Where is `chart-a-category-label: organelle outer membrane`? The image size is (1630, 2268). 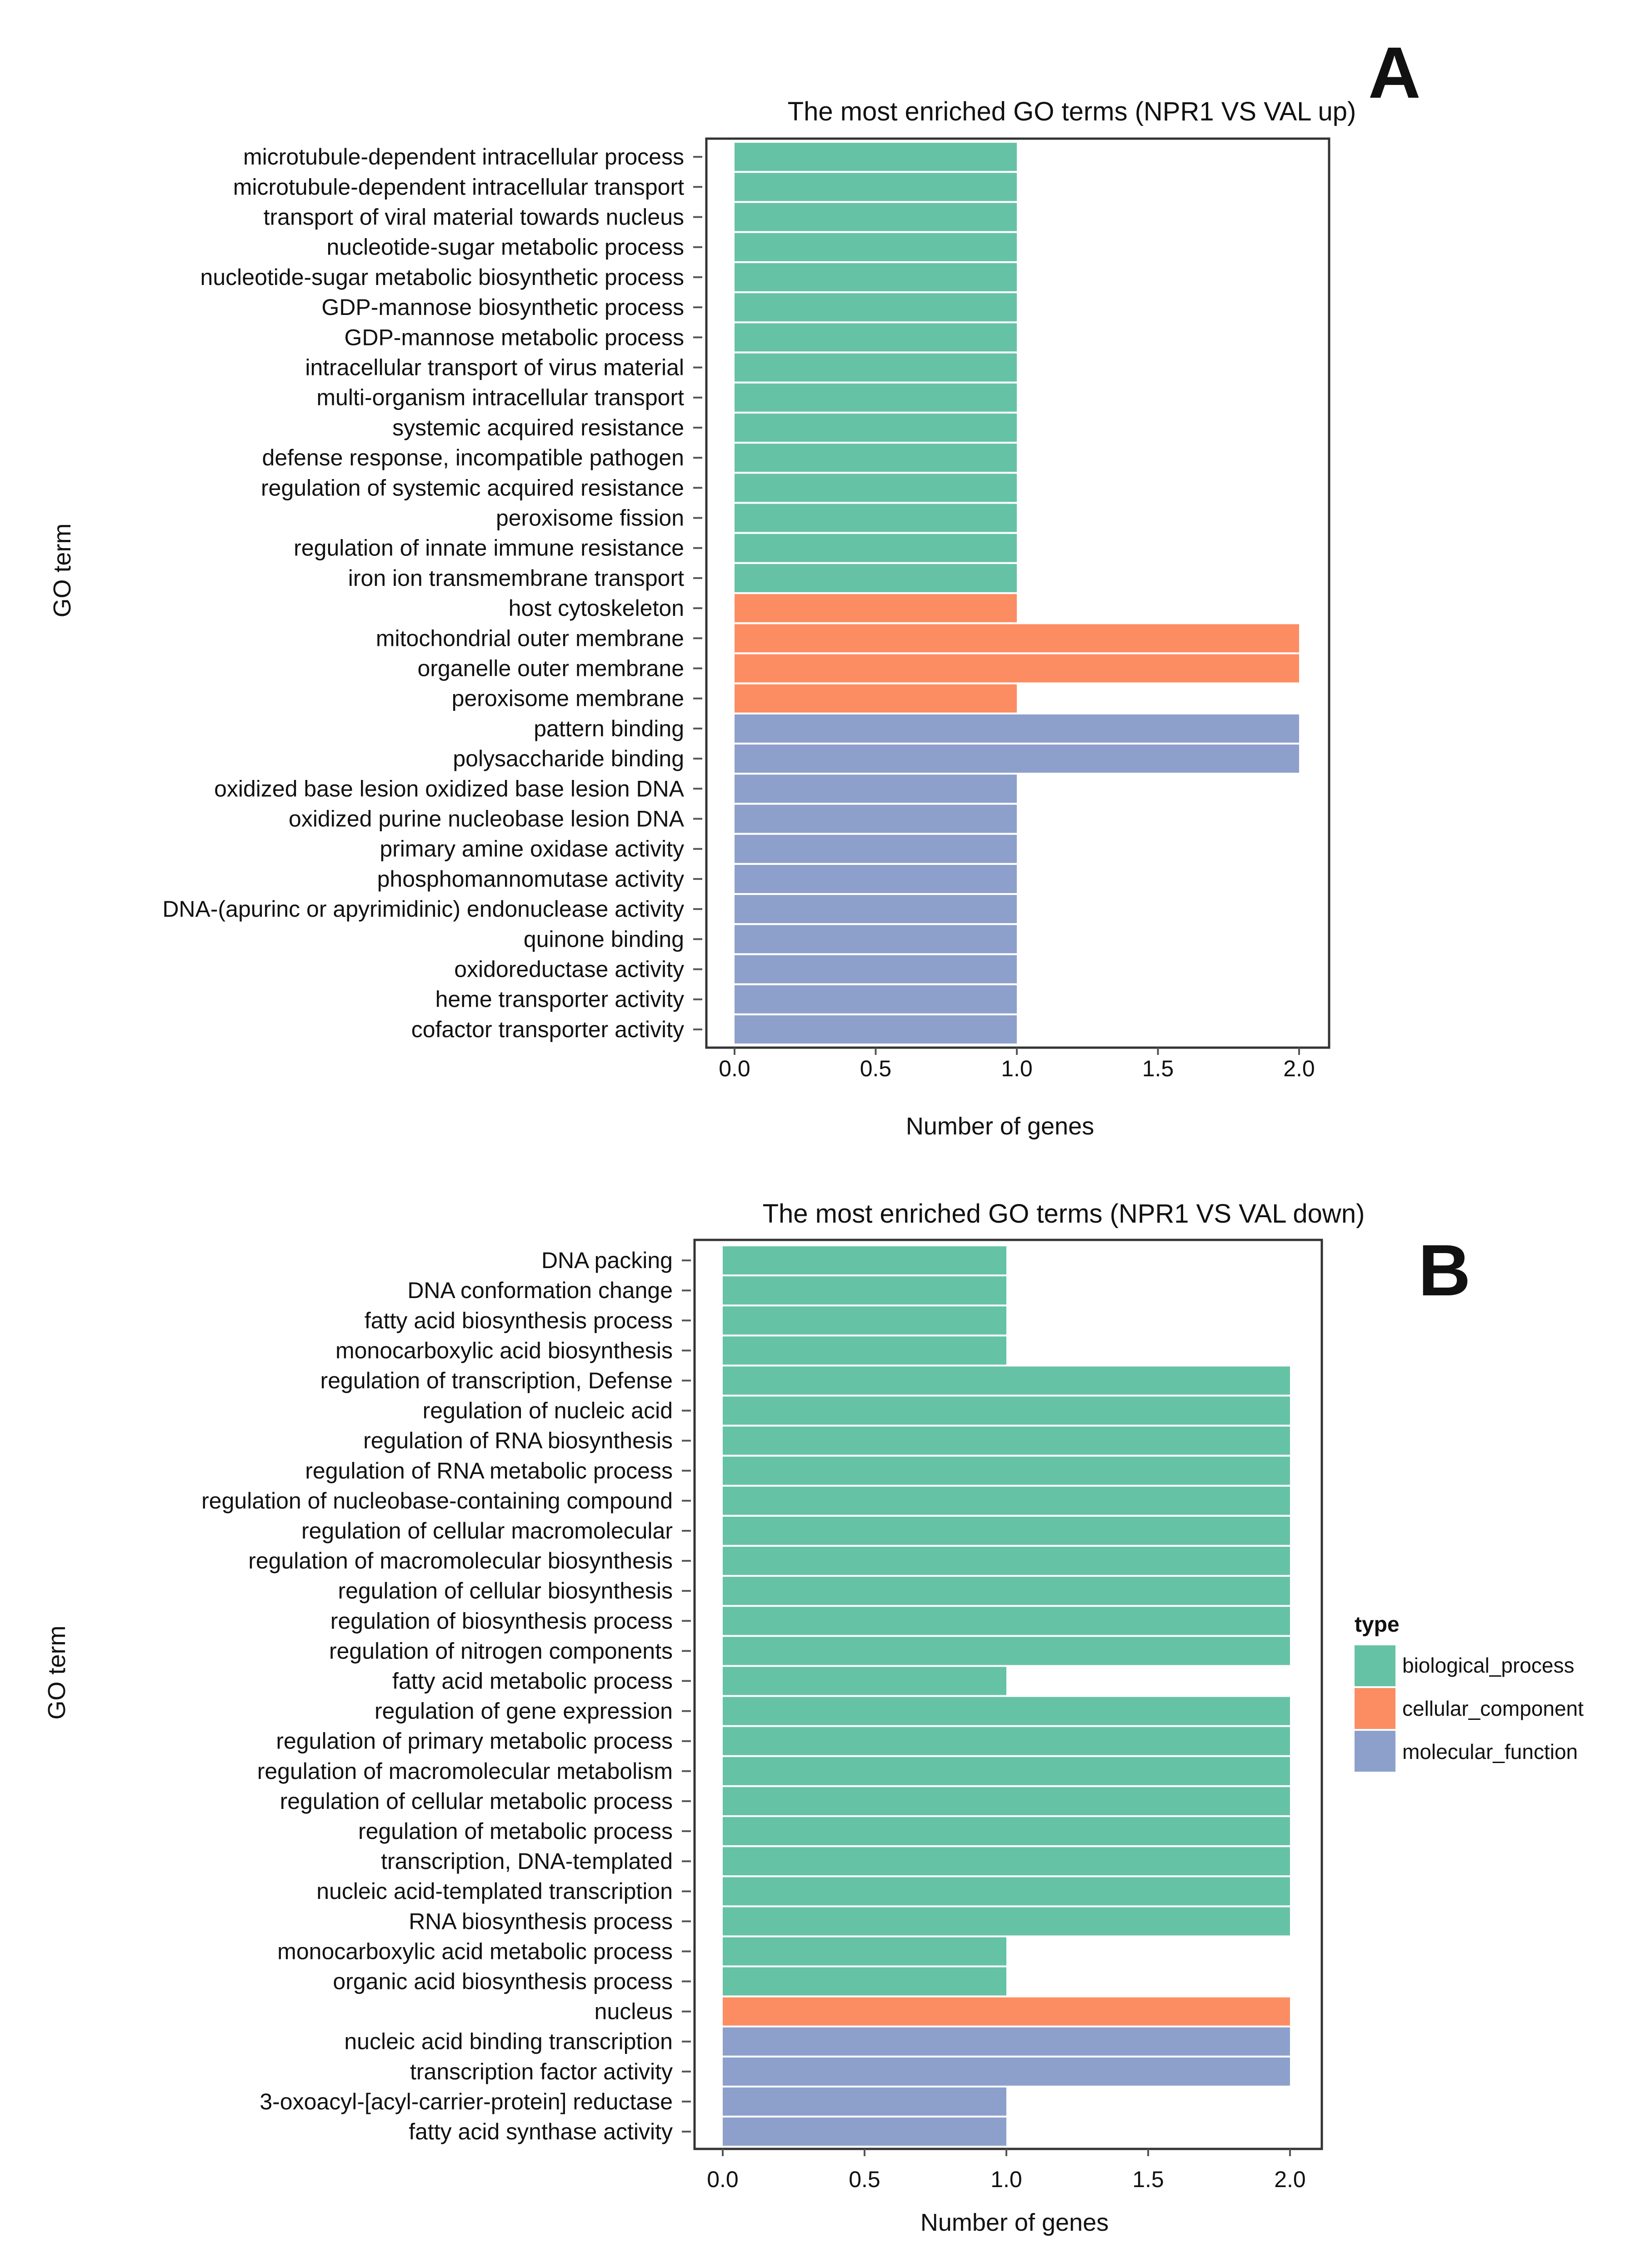
chart-a-category-label: organelle outer membrane is located at coordinates (551, 668).